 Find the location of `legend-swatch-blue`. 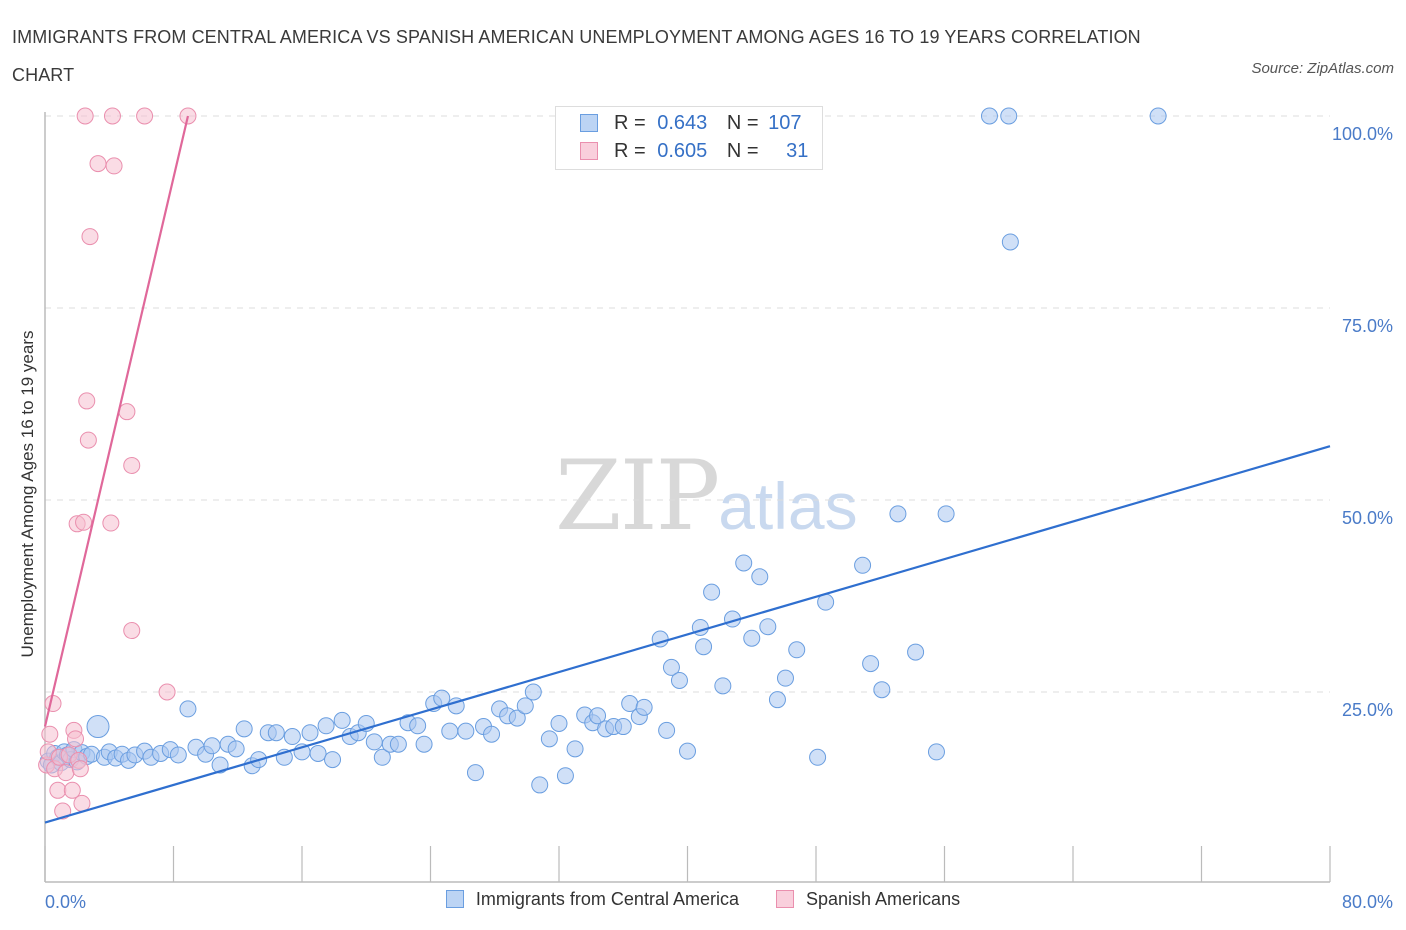

legend-swatch-blue is located at coordinates (589, 123).